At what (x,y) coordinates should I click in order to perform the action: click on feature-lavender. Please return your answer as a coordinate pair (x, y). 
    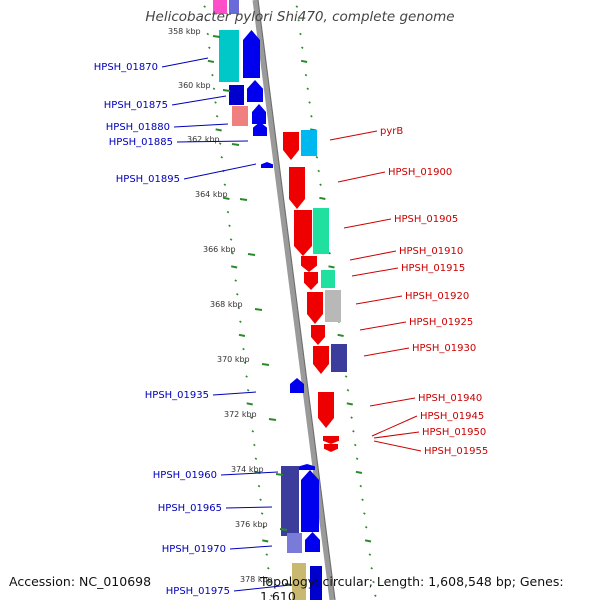
    Looking at the image, I should click on (294, 543).